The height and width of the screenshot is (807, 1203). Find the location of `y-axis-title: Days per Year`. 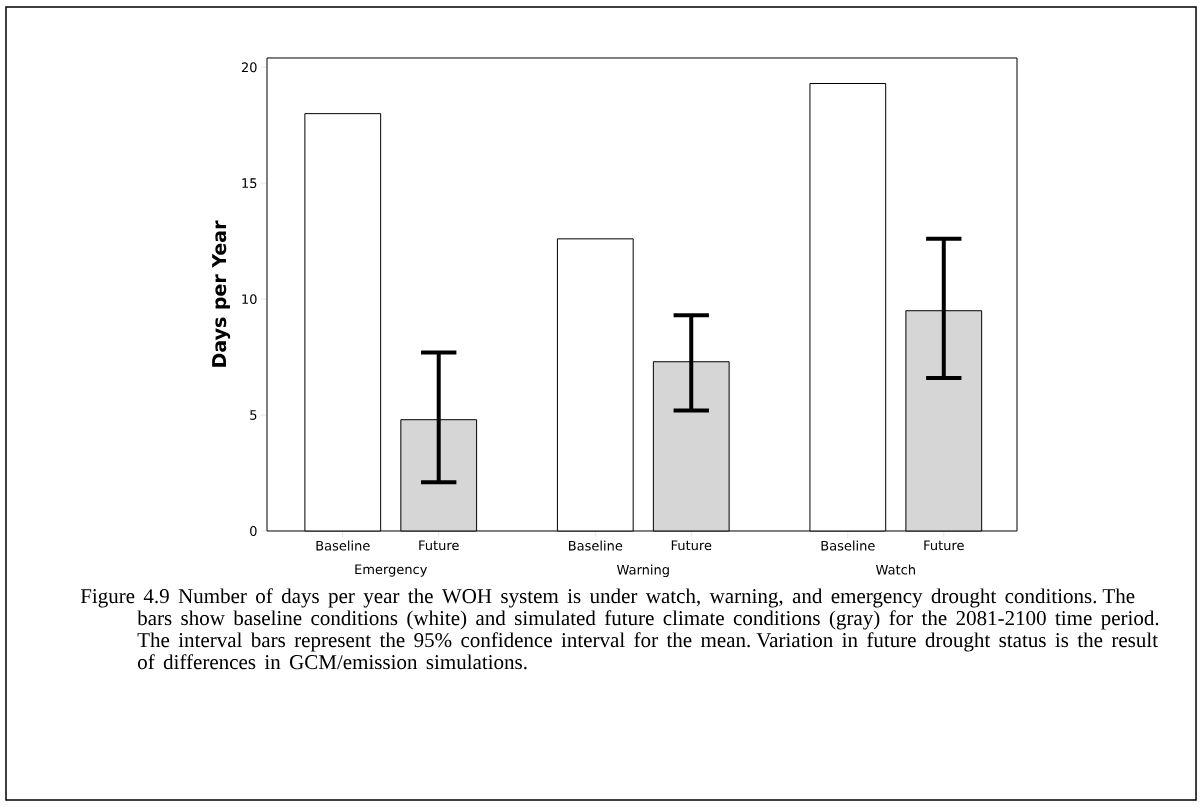

y-axis-title: Days per Year is located at coordinates (221, 293).